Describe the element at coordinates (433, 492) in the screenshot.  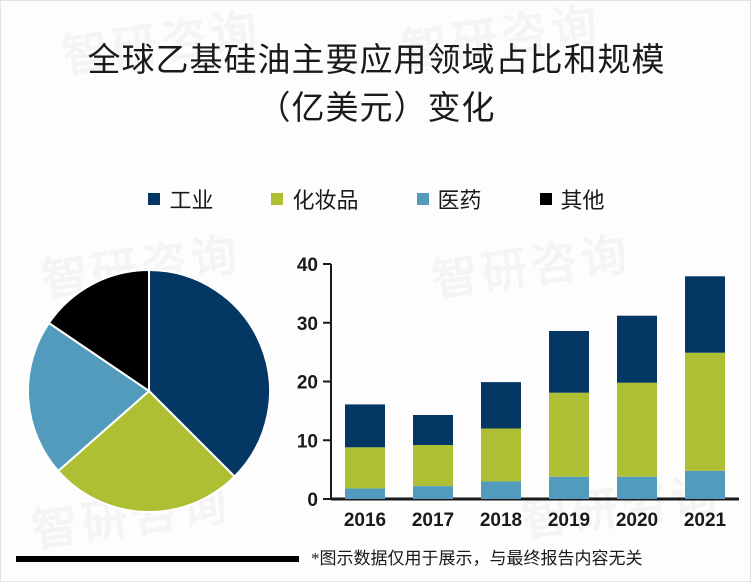
I see `bar-segment-医药-2017` at that location.